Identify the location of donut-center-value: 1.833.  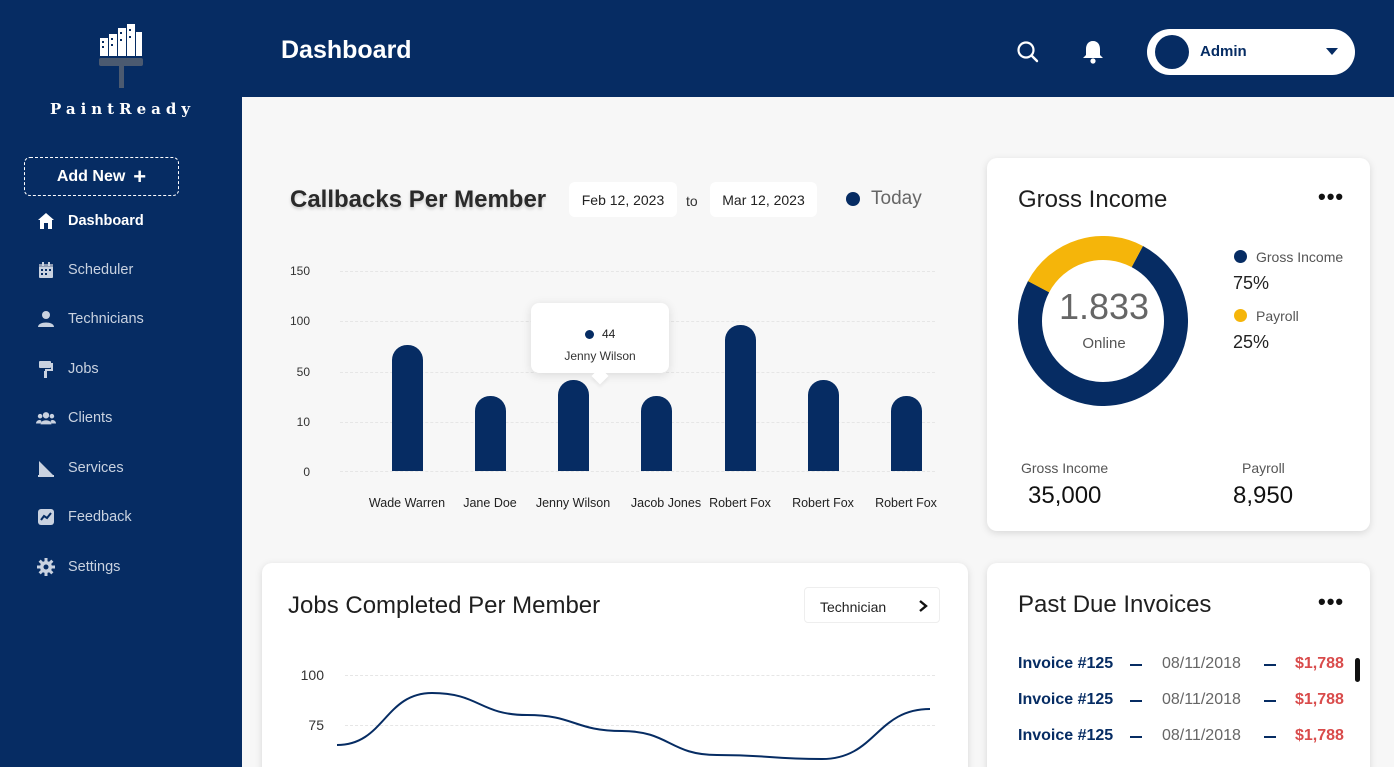
(1104, 306).